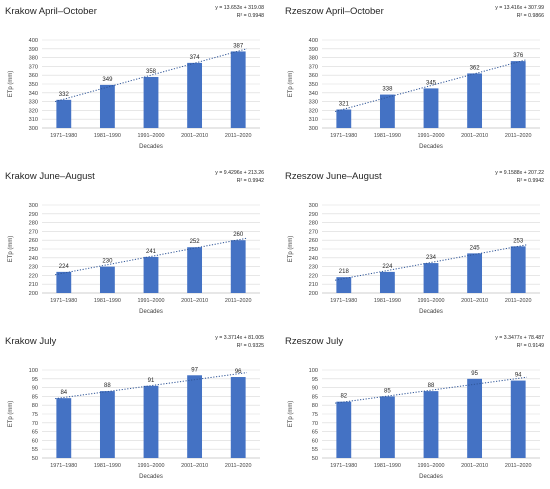 Image resolution: width=550 pixels, height=489 pixels. I want to click on chart-title: Rzeszow July, so click(314, 341).